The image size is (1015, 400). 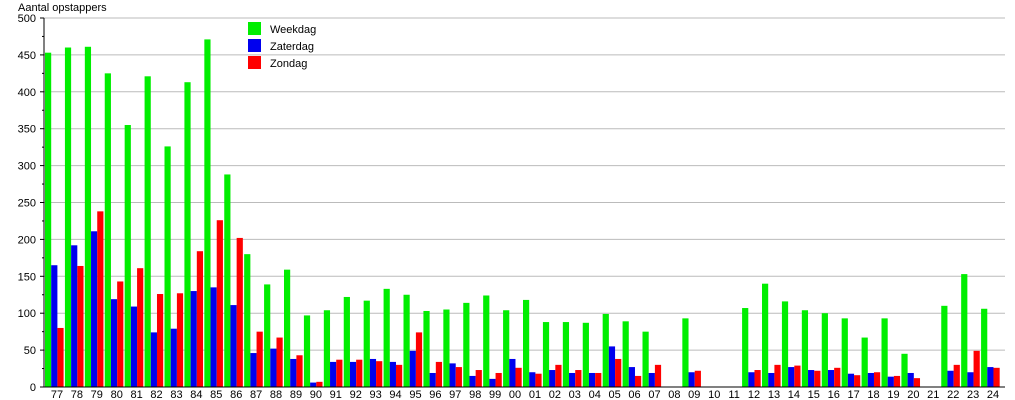 What do you see at coordinates (794, 394) in the screenshot?
I see `x-tick-label: 14` at bounding box center [794, 394].